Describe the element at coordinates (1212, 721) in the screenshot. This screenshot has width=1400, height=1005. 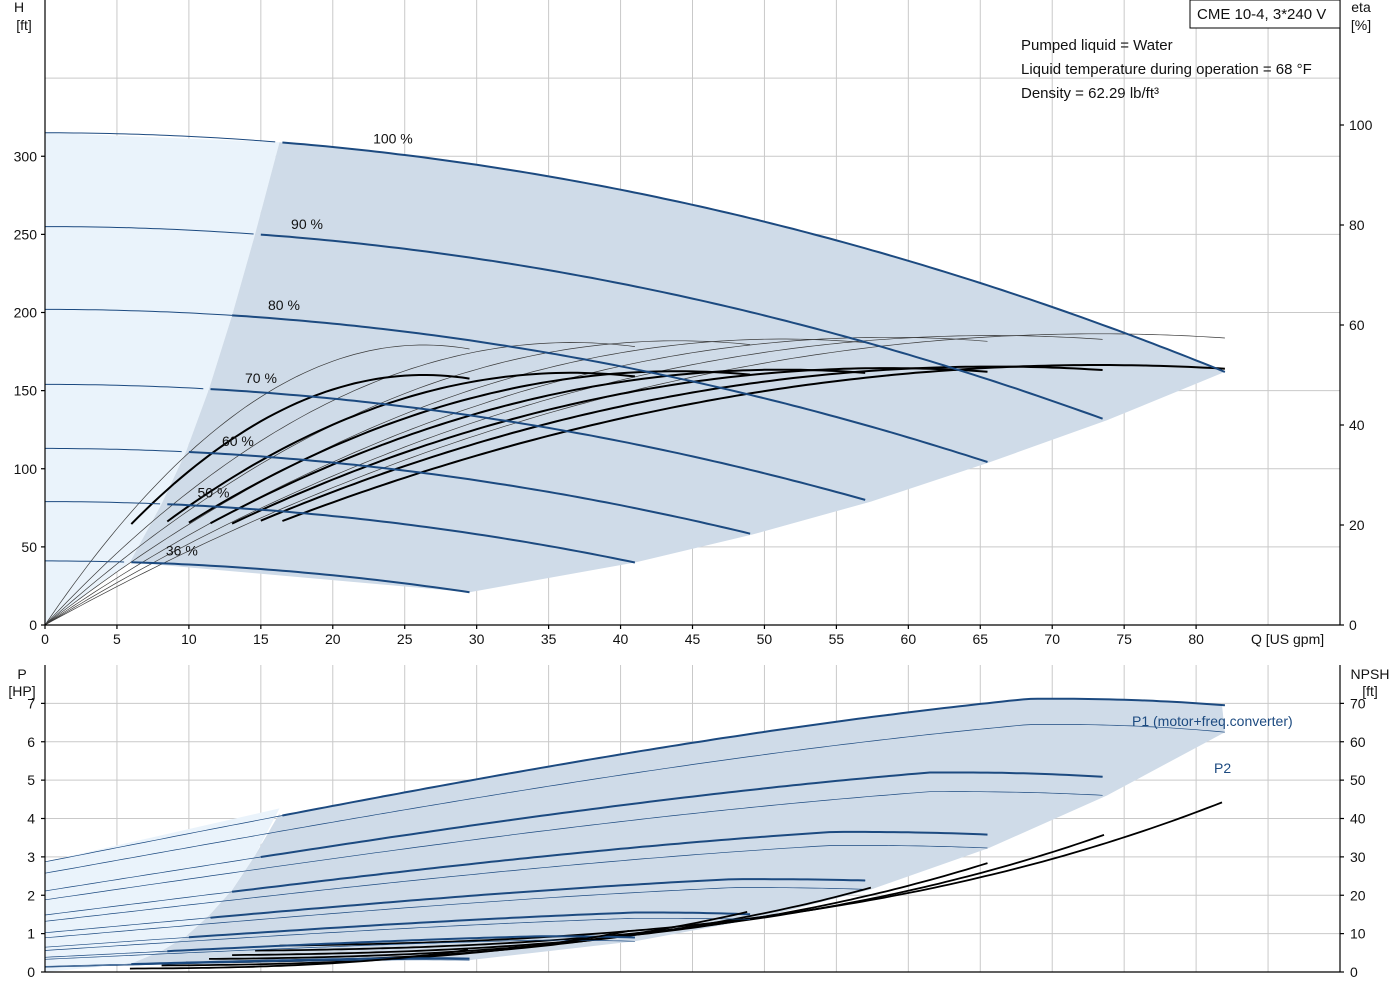
I see `series-label-p1: P1 (motor+freq.converter)` at that location.